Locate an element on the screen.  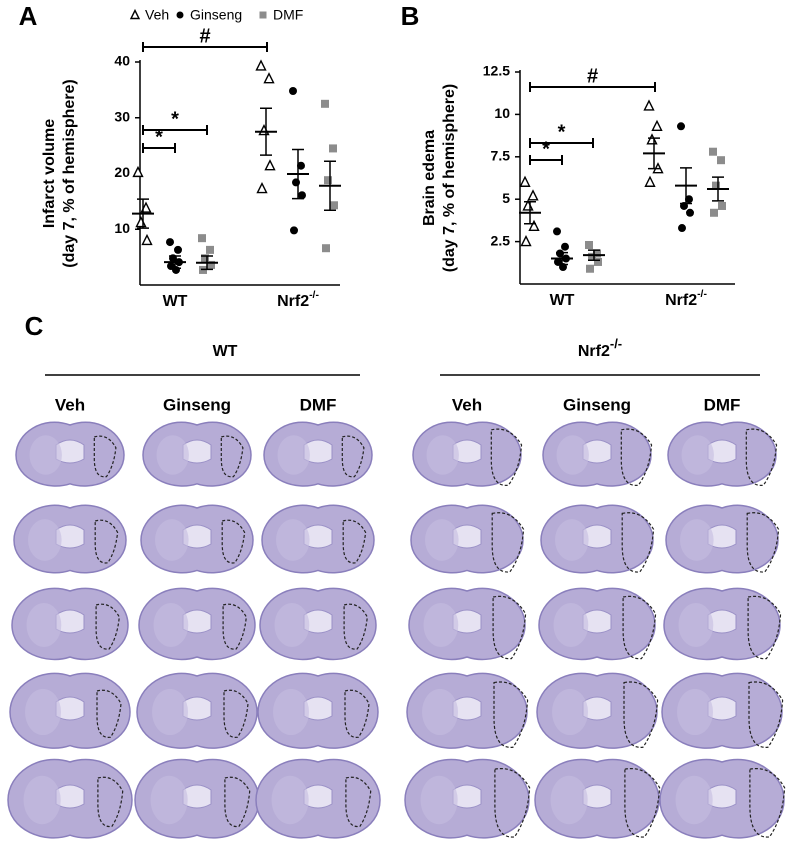
y-tick-label: 12.5 is located at coordinates (496, 71).